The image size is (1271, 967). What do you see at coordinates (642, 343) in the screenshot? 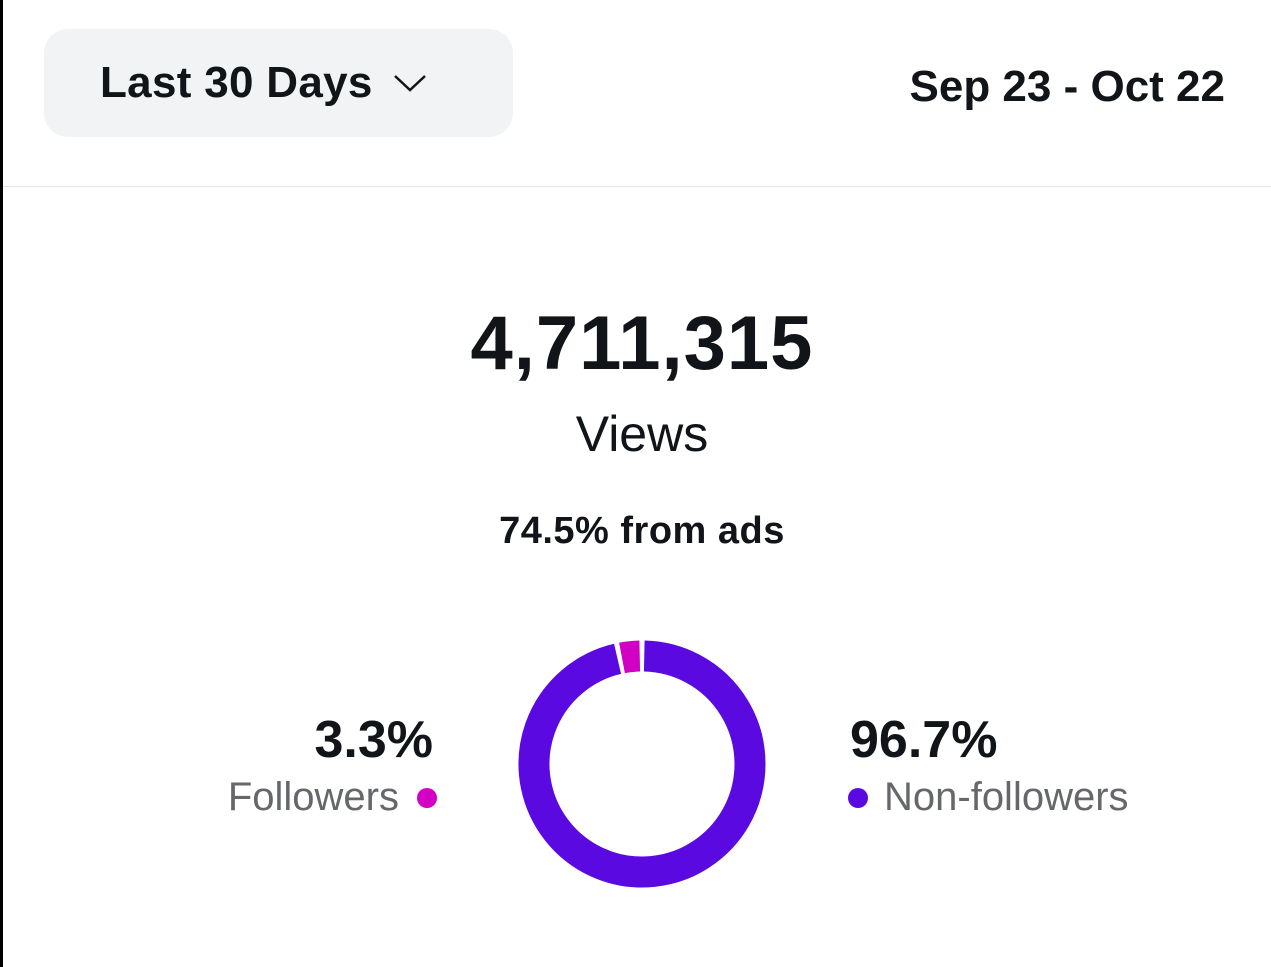
I see `total-views-value: 4,711,315` at bounding box center [642, 343].